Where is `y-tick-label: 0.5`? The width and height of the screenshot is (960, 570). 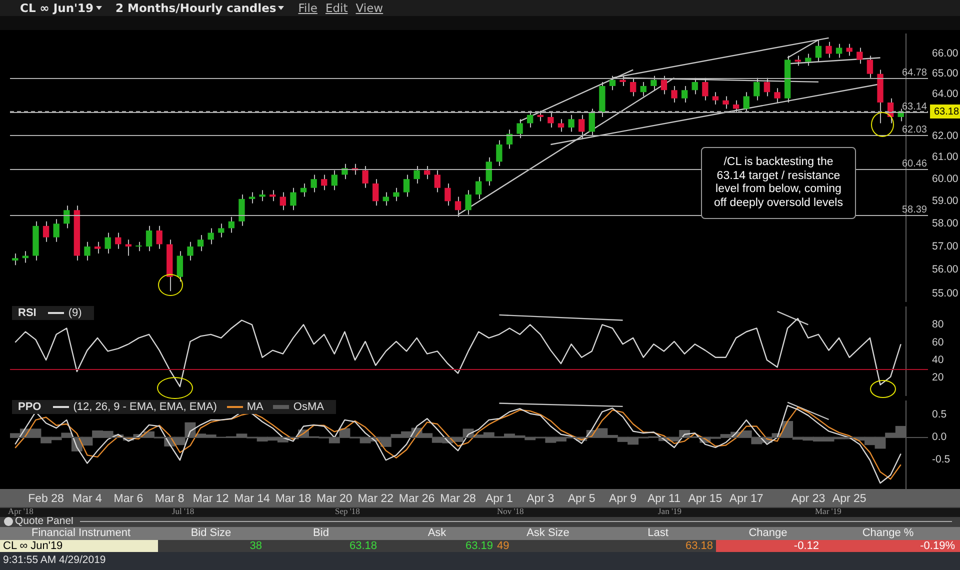
y-tick-label: 0.5 is located at coordinates (939, 414).